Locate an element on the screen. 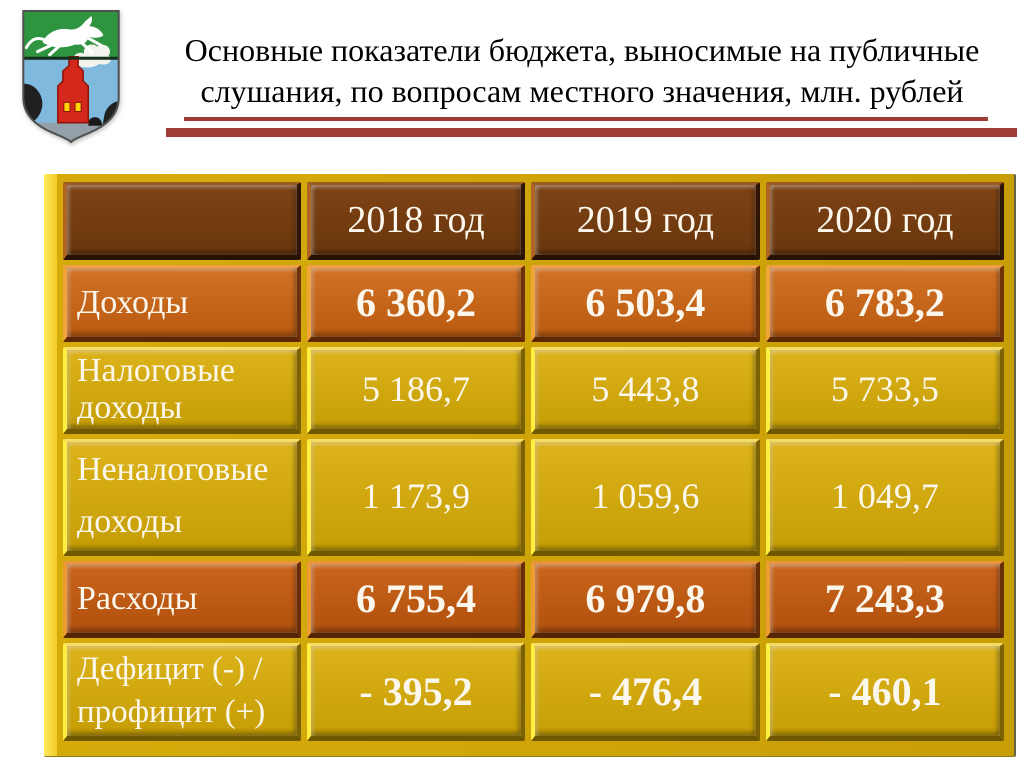 The height and width of the screenshot is (768, 1024). furnace-window-left is located at coordinates (67, 107).